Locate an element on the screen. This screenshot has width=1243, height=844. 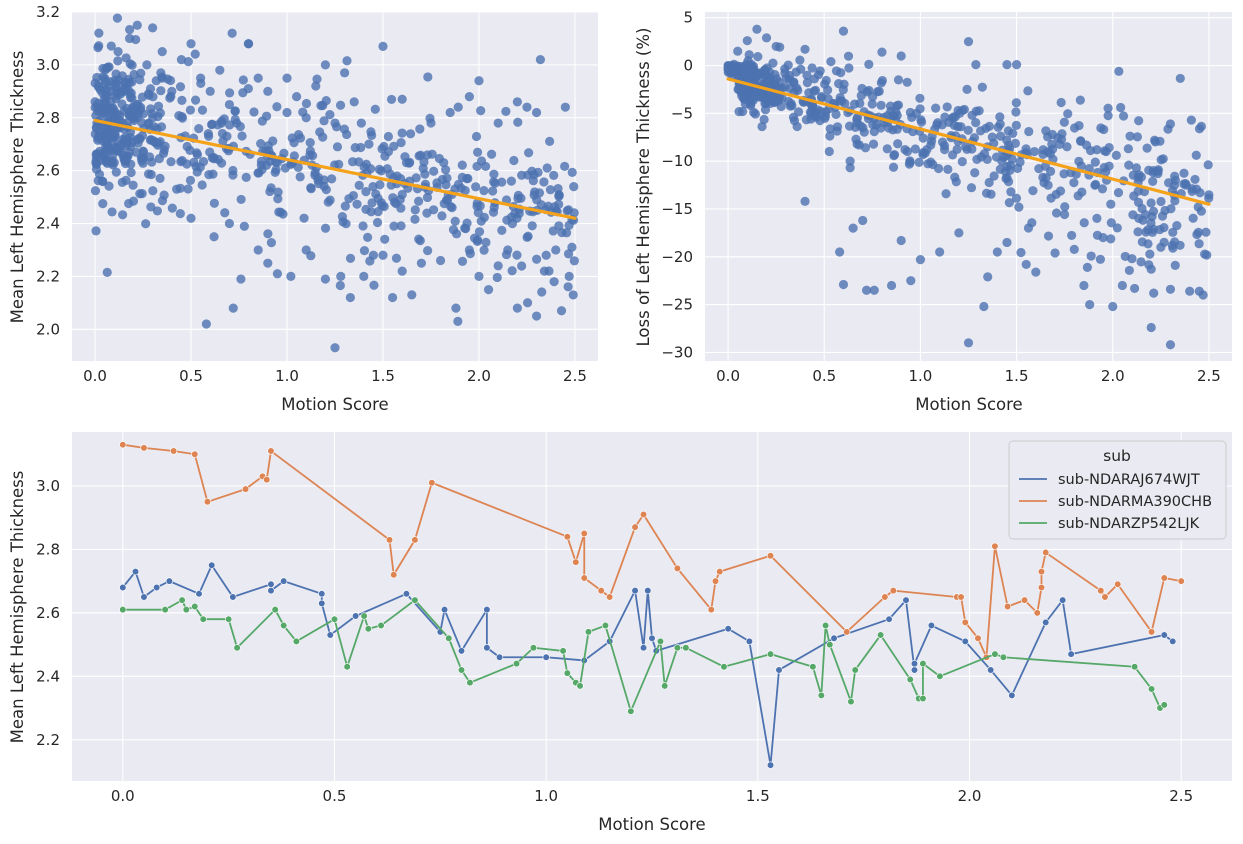
y-tick-label: 2.4 is located at coordinates (48, 224).